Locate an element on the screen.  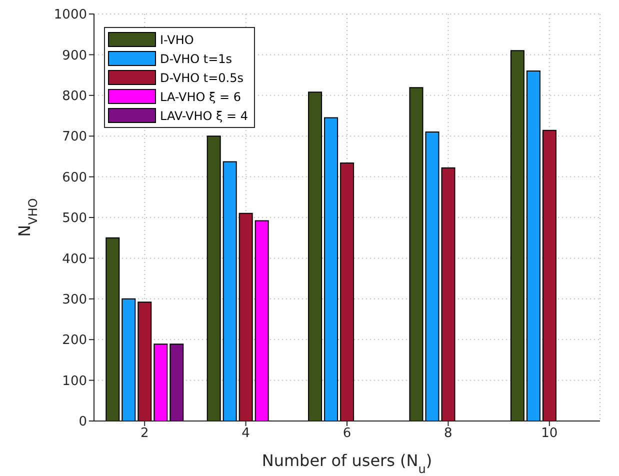
x-tick-label: 2 is located at coordinates (144, 434).